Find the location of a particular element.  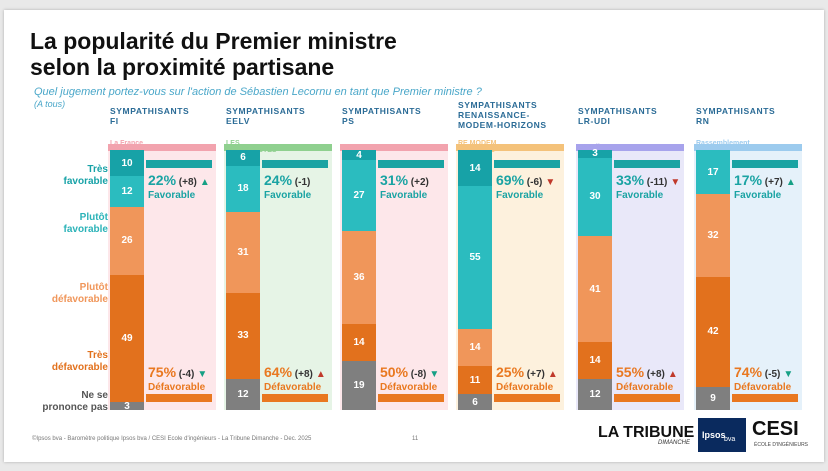

bar-segment: 55 is located at coordinates (475, 258).